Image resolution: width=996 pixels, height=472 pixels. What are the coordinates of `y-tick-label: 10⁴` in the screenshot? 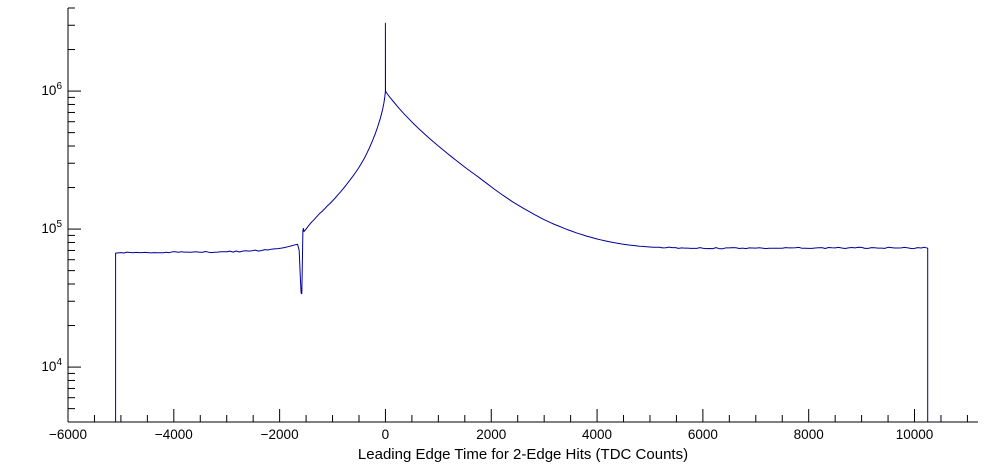 It's located at (51, 365).